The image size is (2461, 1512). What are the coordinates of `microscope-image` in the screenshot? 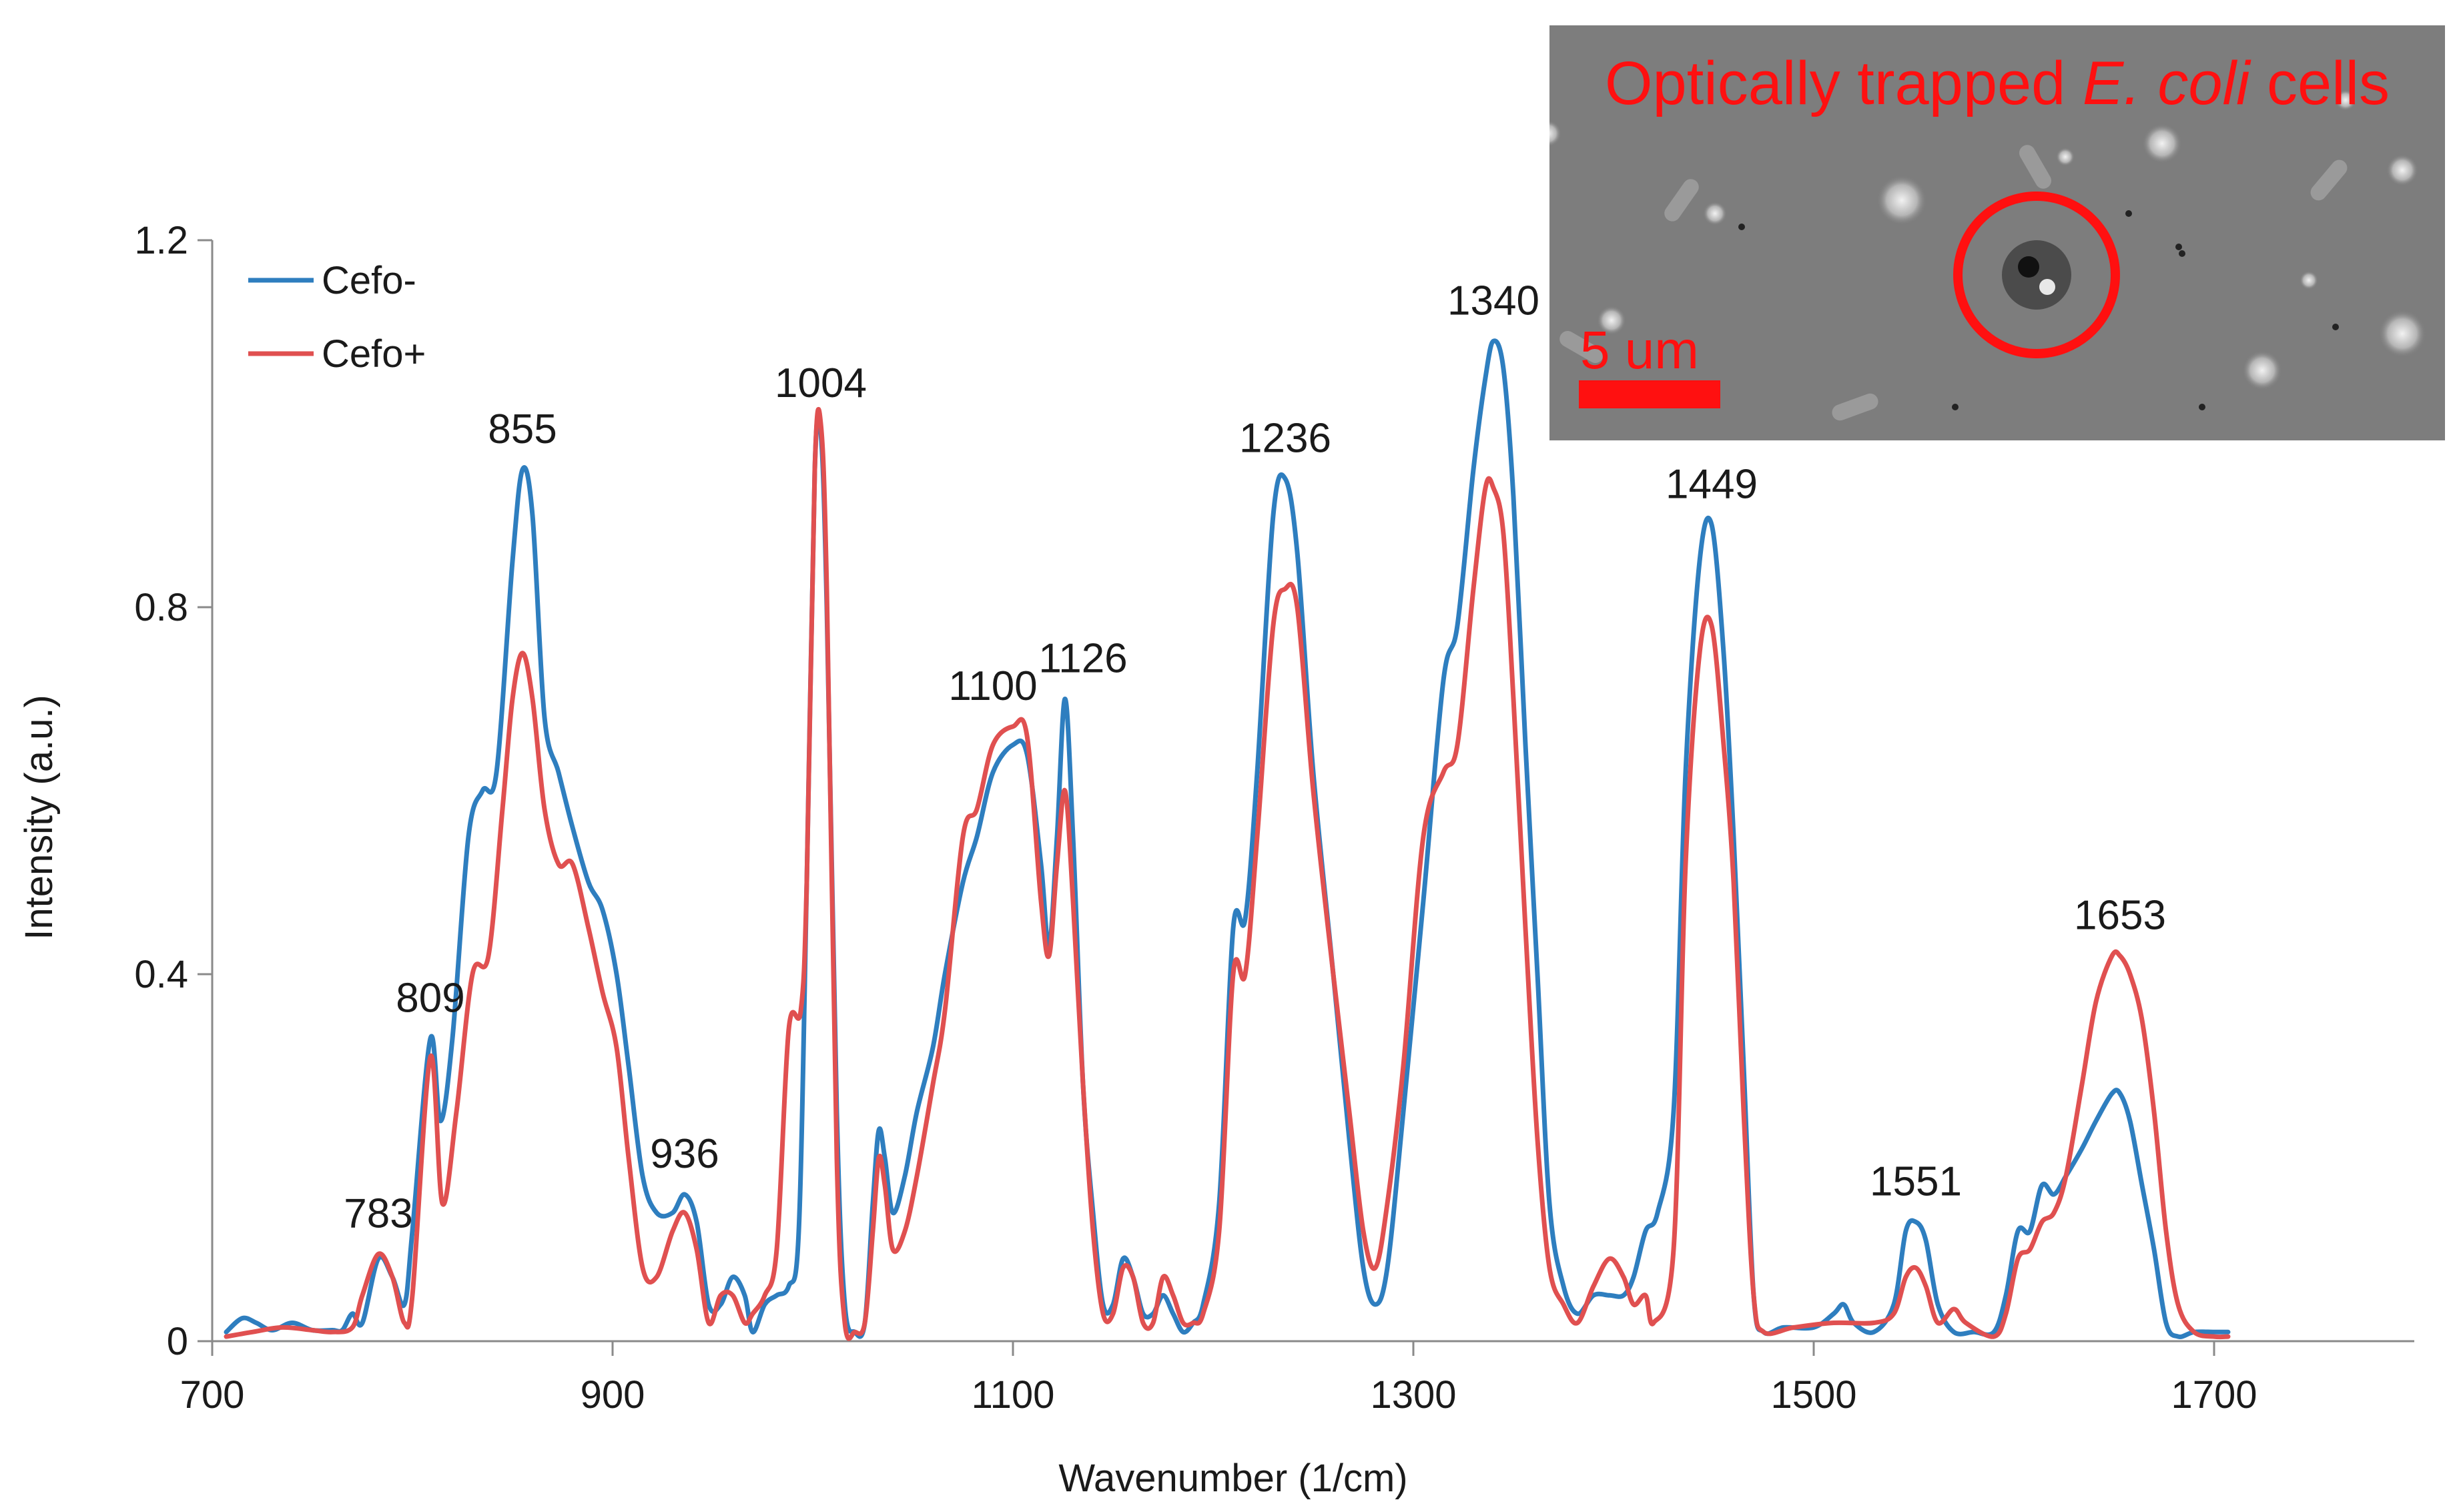 It's located at (1997, 232).